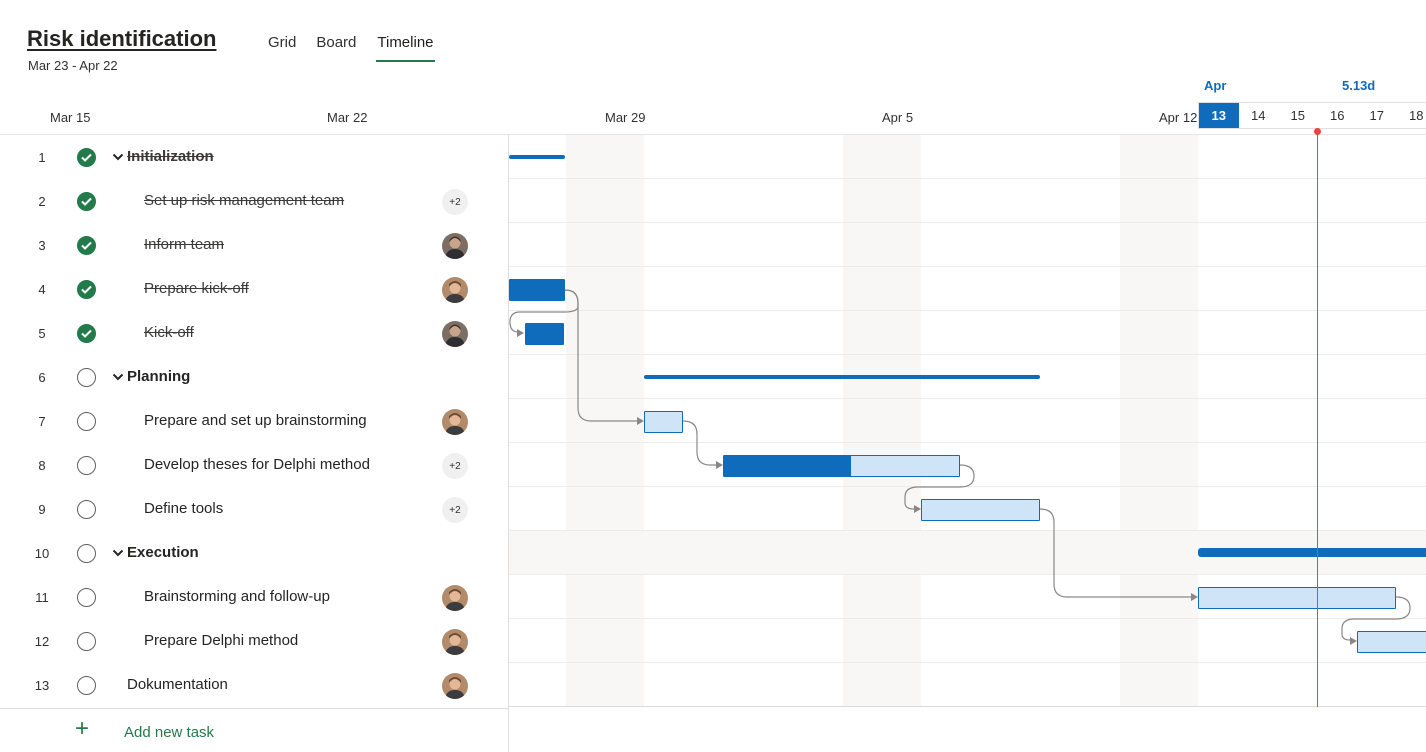  I want to click on date-label-apr5: Apr 5, so click(898, 117).